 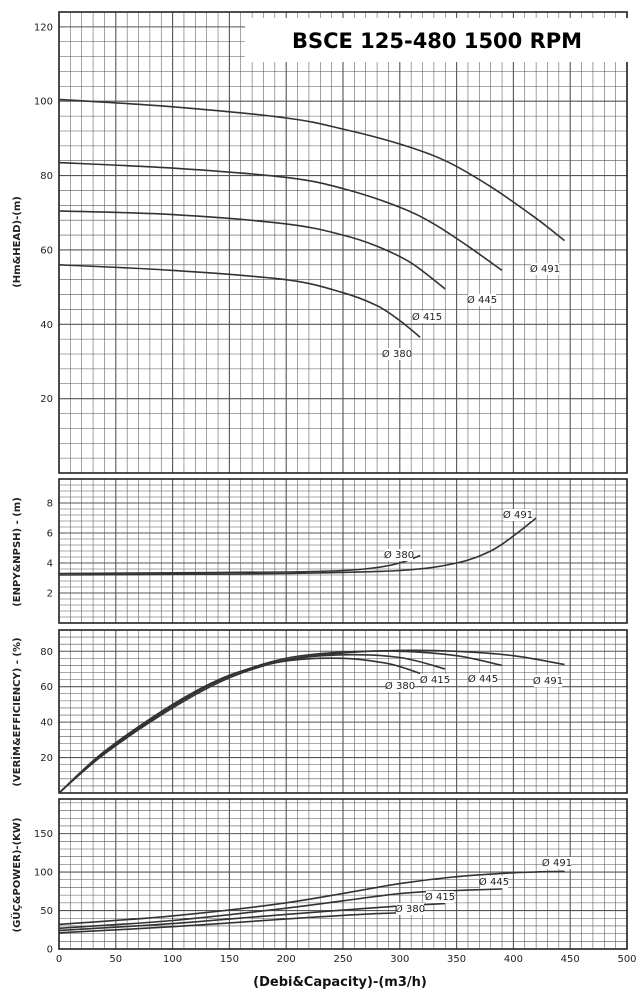 I want to click on curve-label-efficiency-445: Ø 445, so click(x=483, y=679).